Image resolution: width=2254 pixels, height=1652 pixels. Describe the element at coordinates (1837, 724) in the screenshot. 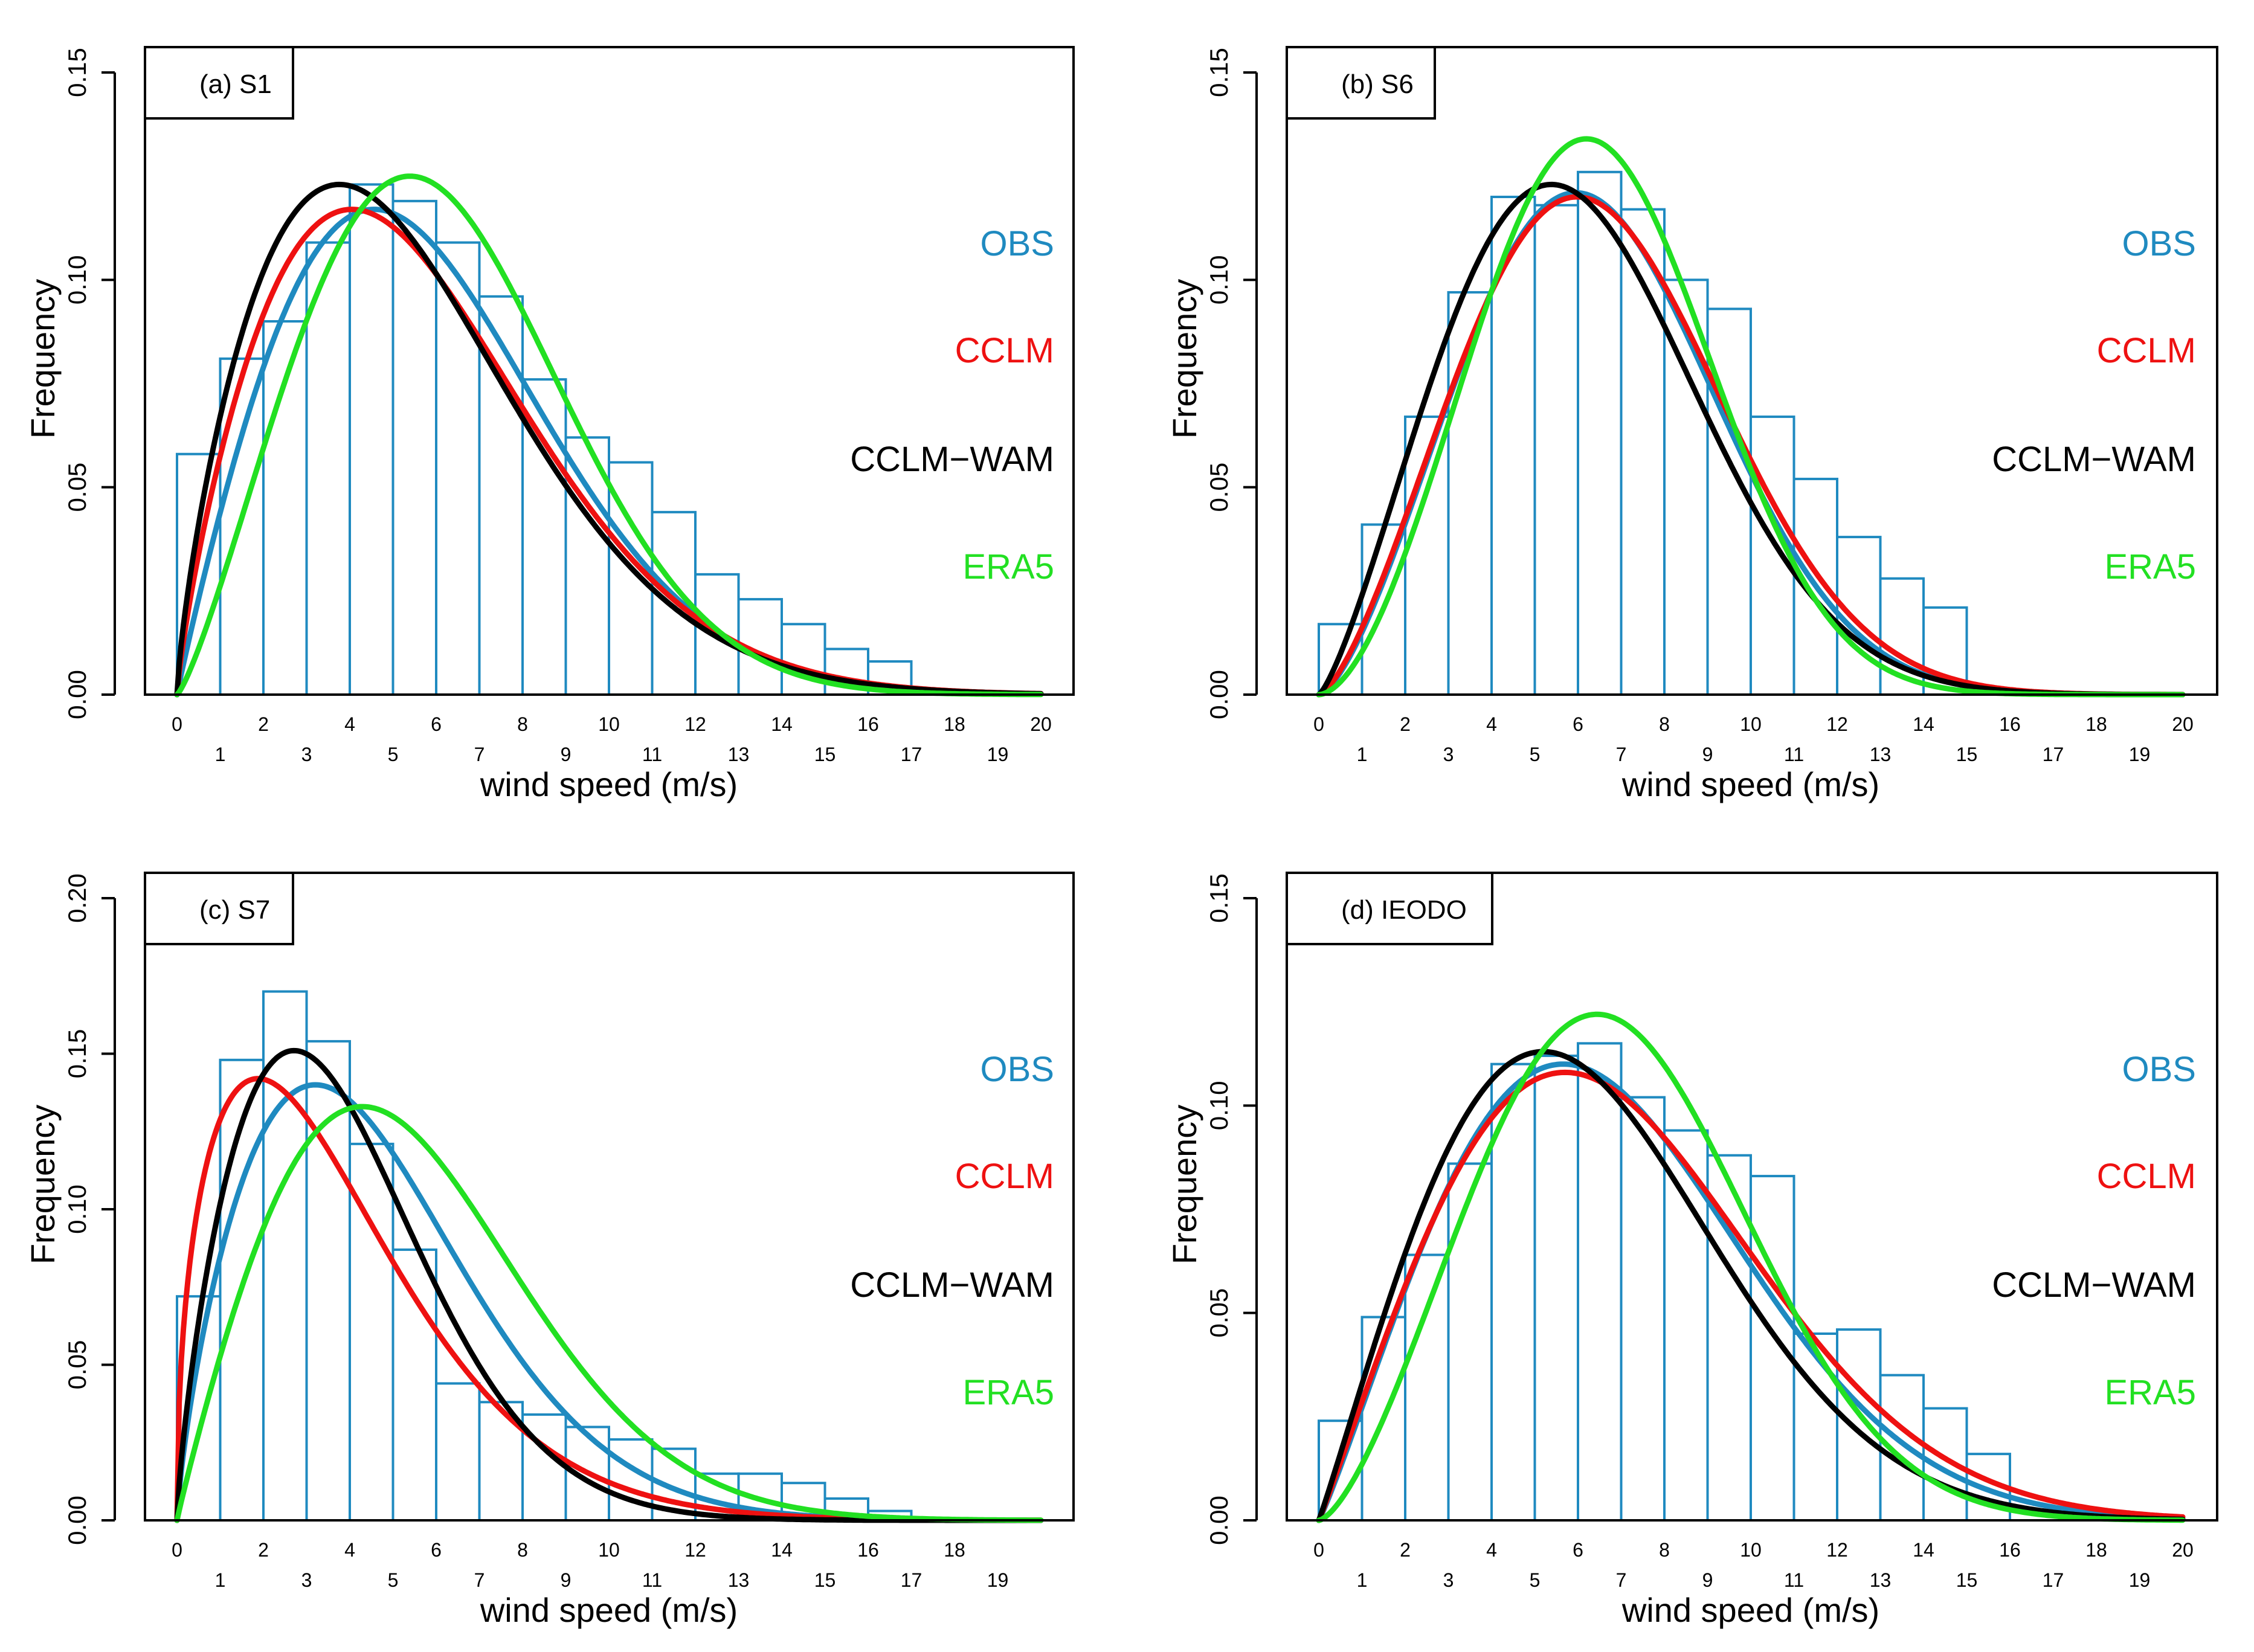

I see `x-tick-label: 12` at that location.